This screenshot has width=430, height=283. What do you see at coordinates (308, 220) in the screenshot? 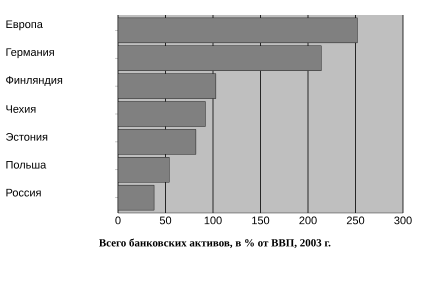
I see `x-tick-label: 200` at bounding box center [308, 220].